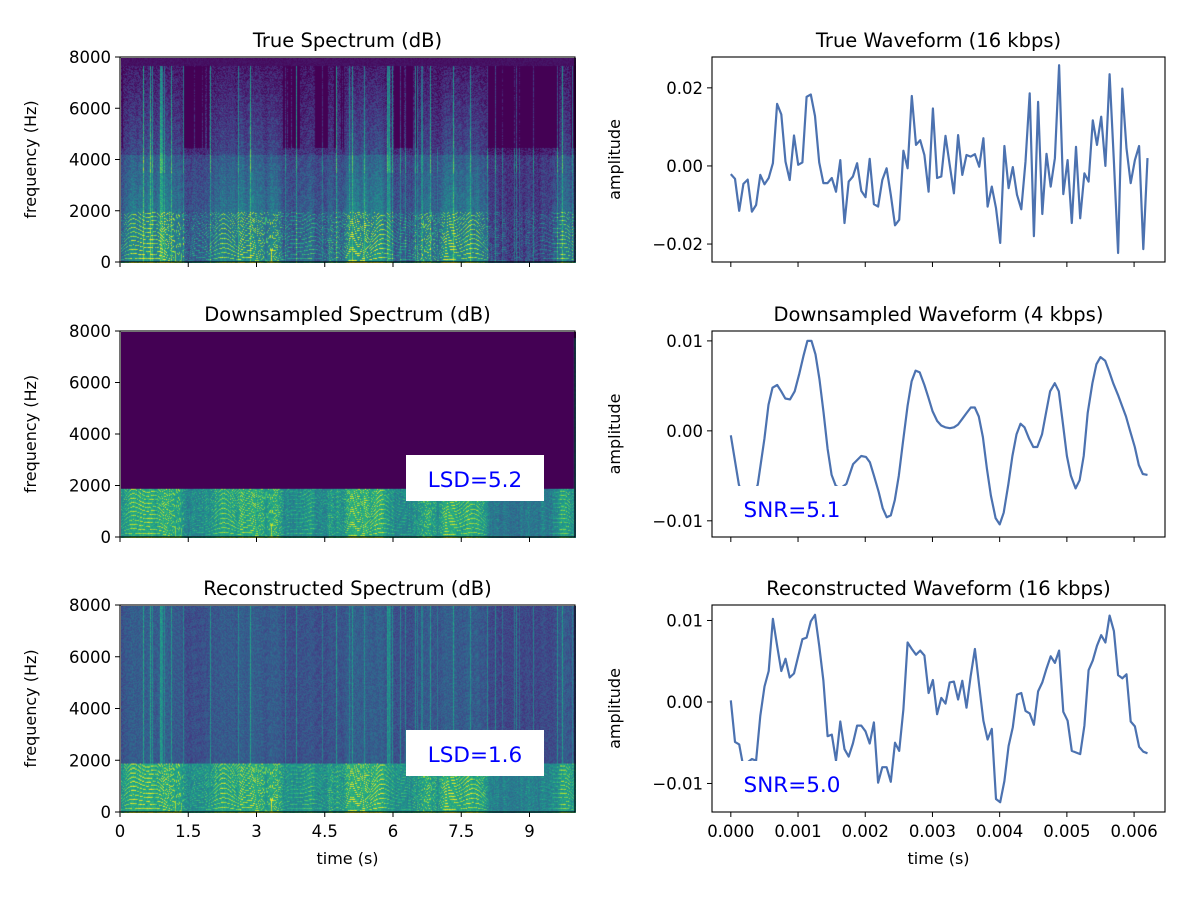  Describe the element at coordinates (684, 88) in the screenshot. I see `y-tick-label: 0.02` at that location.